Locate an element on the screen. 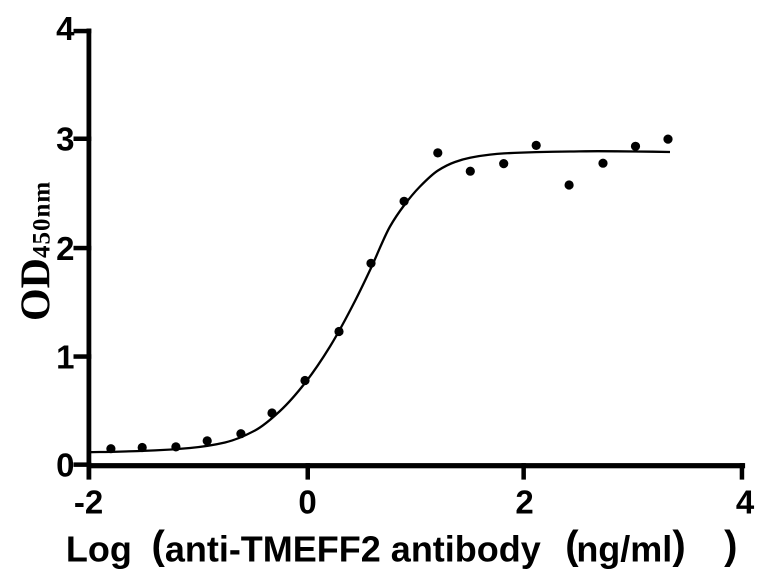  svg-text: 3 is located at coordinates (65, 139).